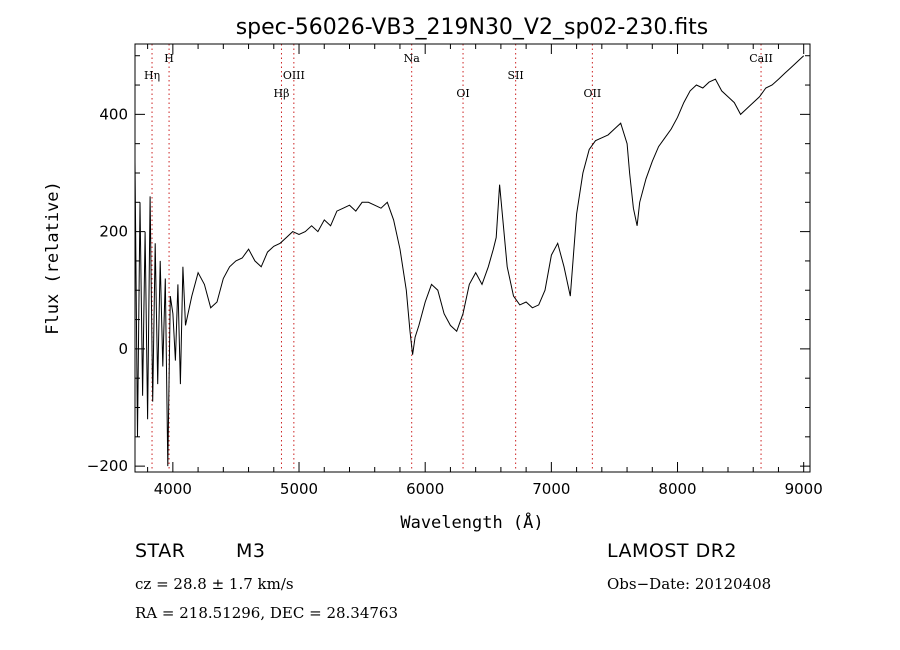  What do you see at coordinates (152, 75) in the screenshot?
I see `spectral-line-label: Hη` at bounding box center [152, 75].